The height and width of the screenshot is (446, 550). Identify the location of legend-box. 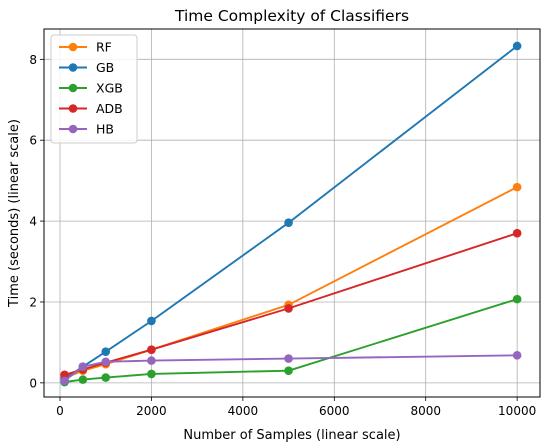
(94, 89).